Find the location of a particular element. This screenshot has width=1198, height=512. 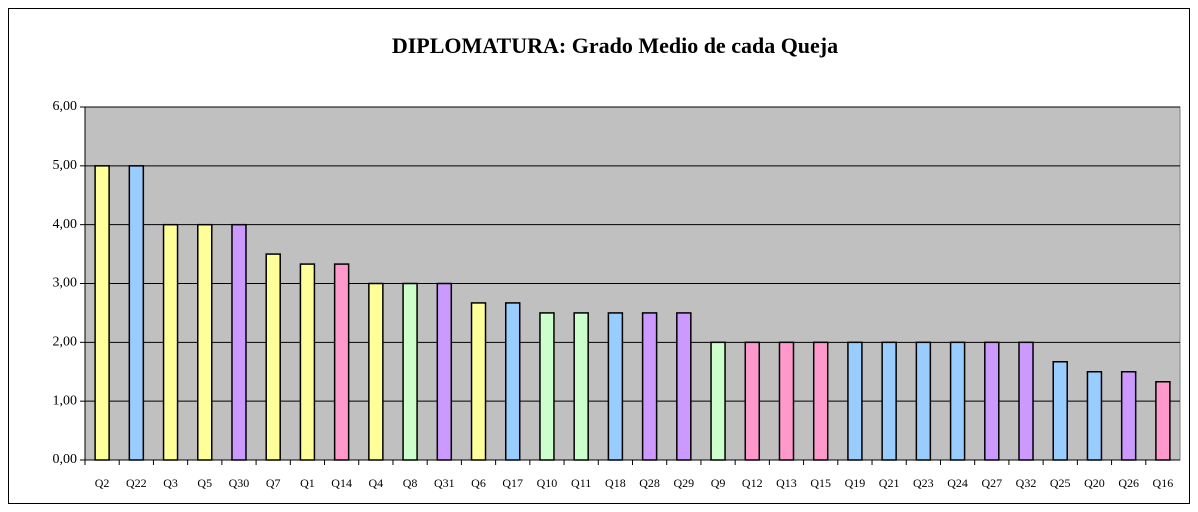

x-tick-label: Q5 is located at coordinates (204, 483).